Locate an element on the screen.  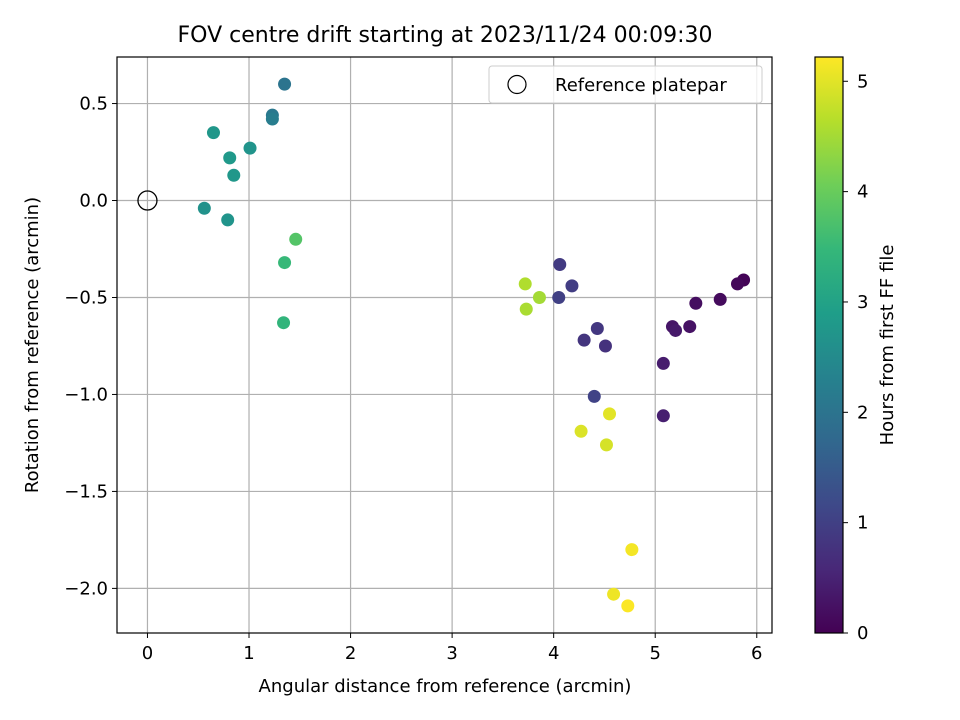
colorbar: 0 1 2 3 4 5 Hours from first FF file is located at coordinates (856, 350).